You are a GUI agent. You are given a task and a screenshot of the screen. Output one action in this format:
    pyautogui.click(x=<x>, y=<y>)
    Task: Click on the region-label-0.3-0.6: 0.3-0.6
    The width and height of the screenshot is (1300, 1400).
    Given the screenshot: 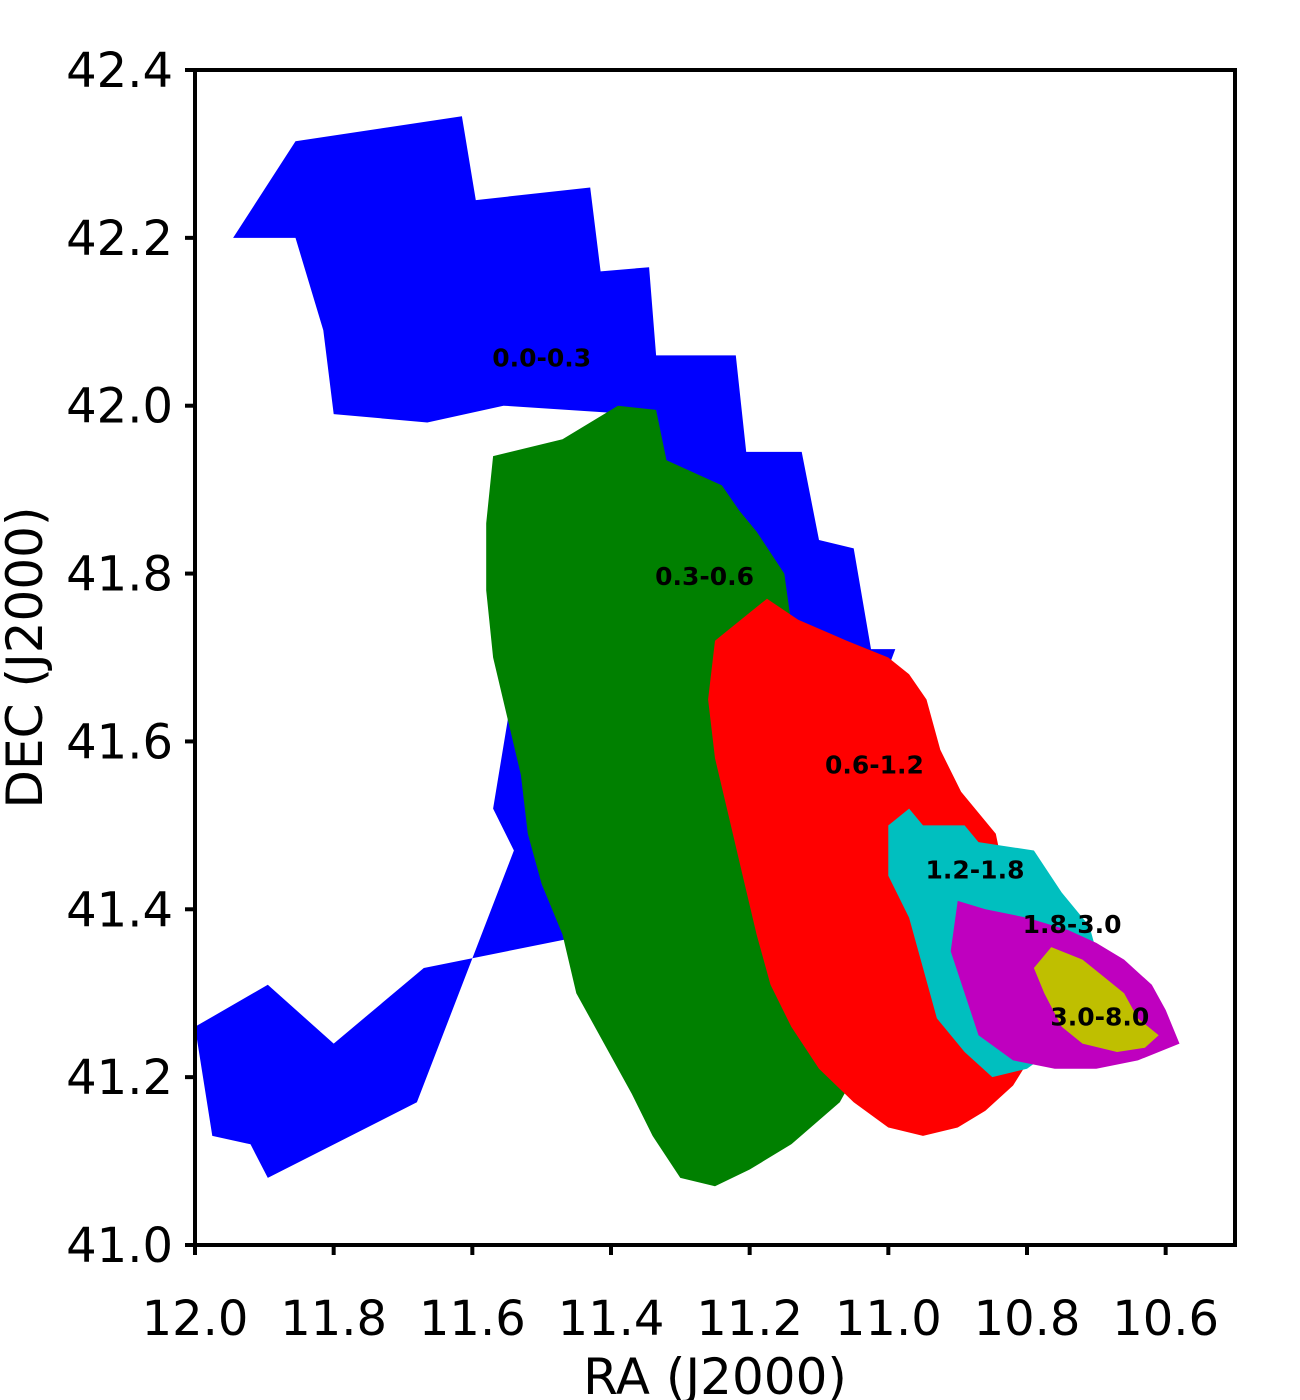 What is the action you would take?
    pyautogui.click(x=704, y=576)
    